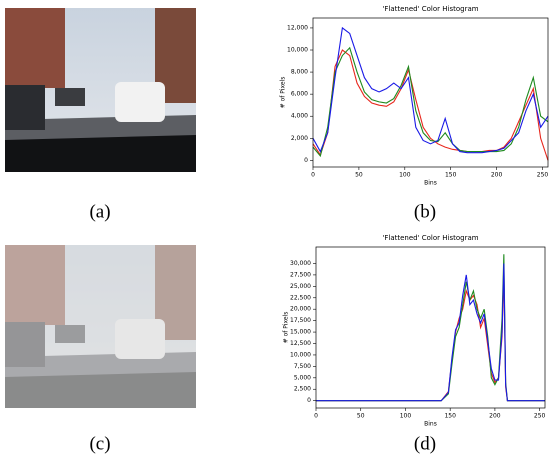 The image size is (550, 462). What do you see at coordinates (302, 366) in the screenshot?
I see `y-tick-label: 7,500` at bounding box center [302, 366].